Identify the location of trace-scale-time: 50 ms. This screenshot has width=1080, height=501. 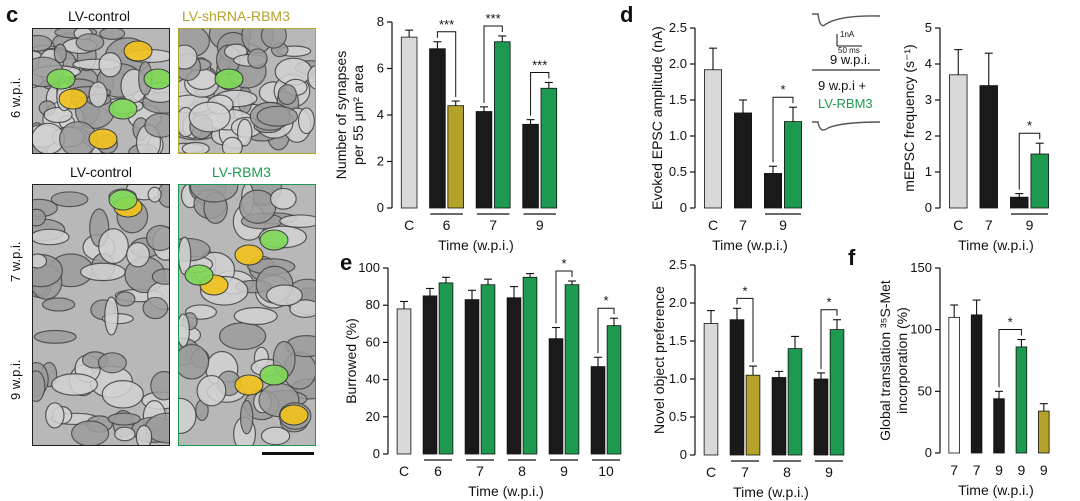
(849, 50).